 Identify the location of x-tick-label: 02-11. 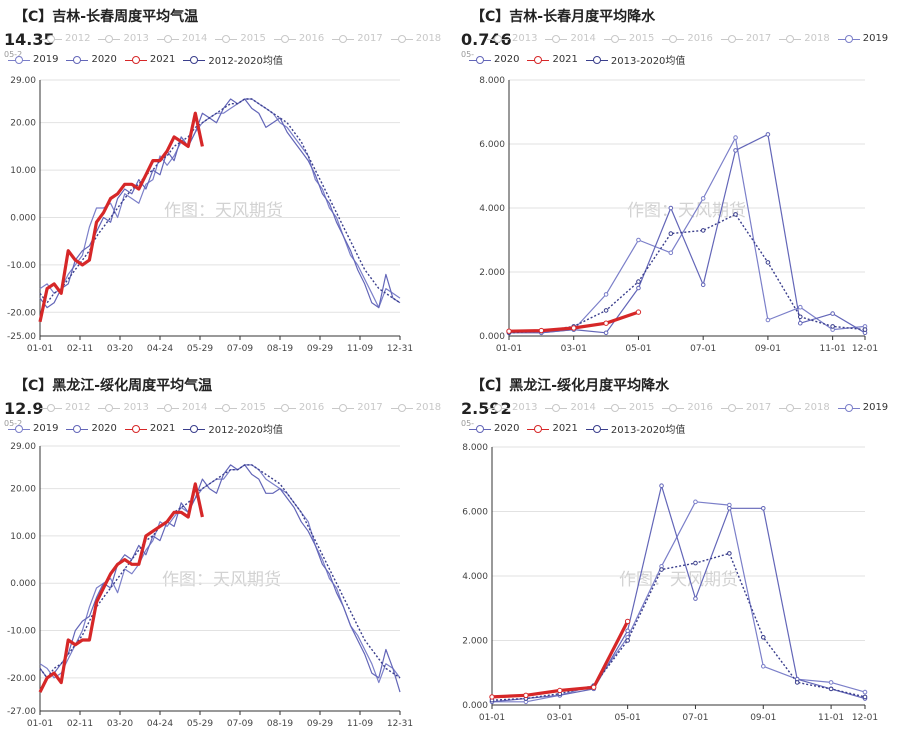
(80, 349).